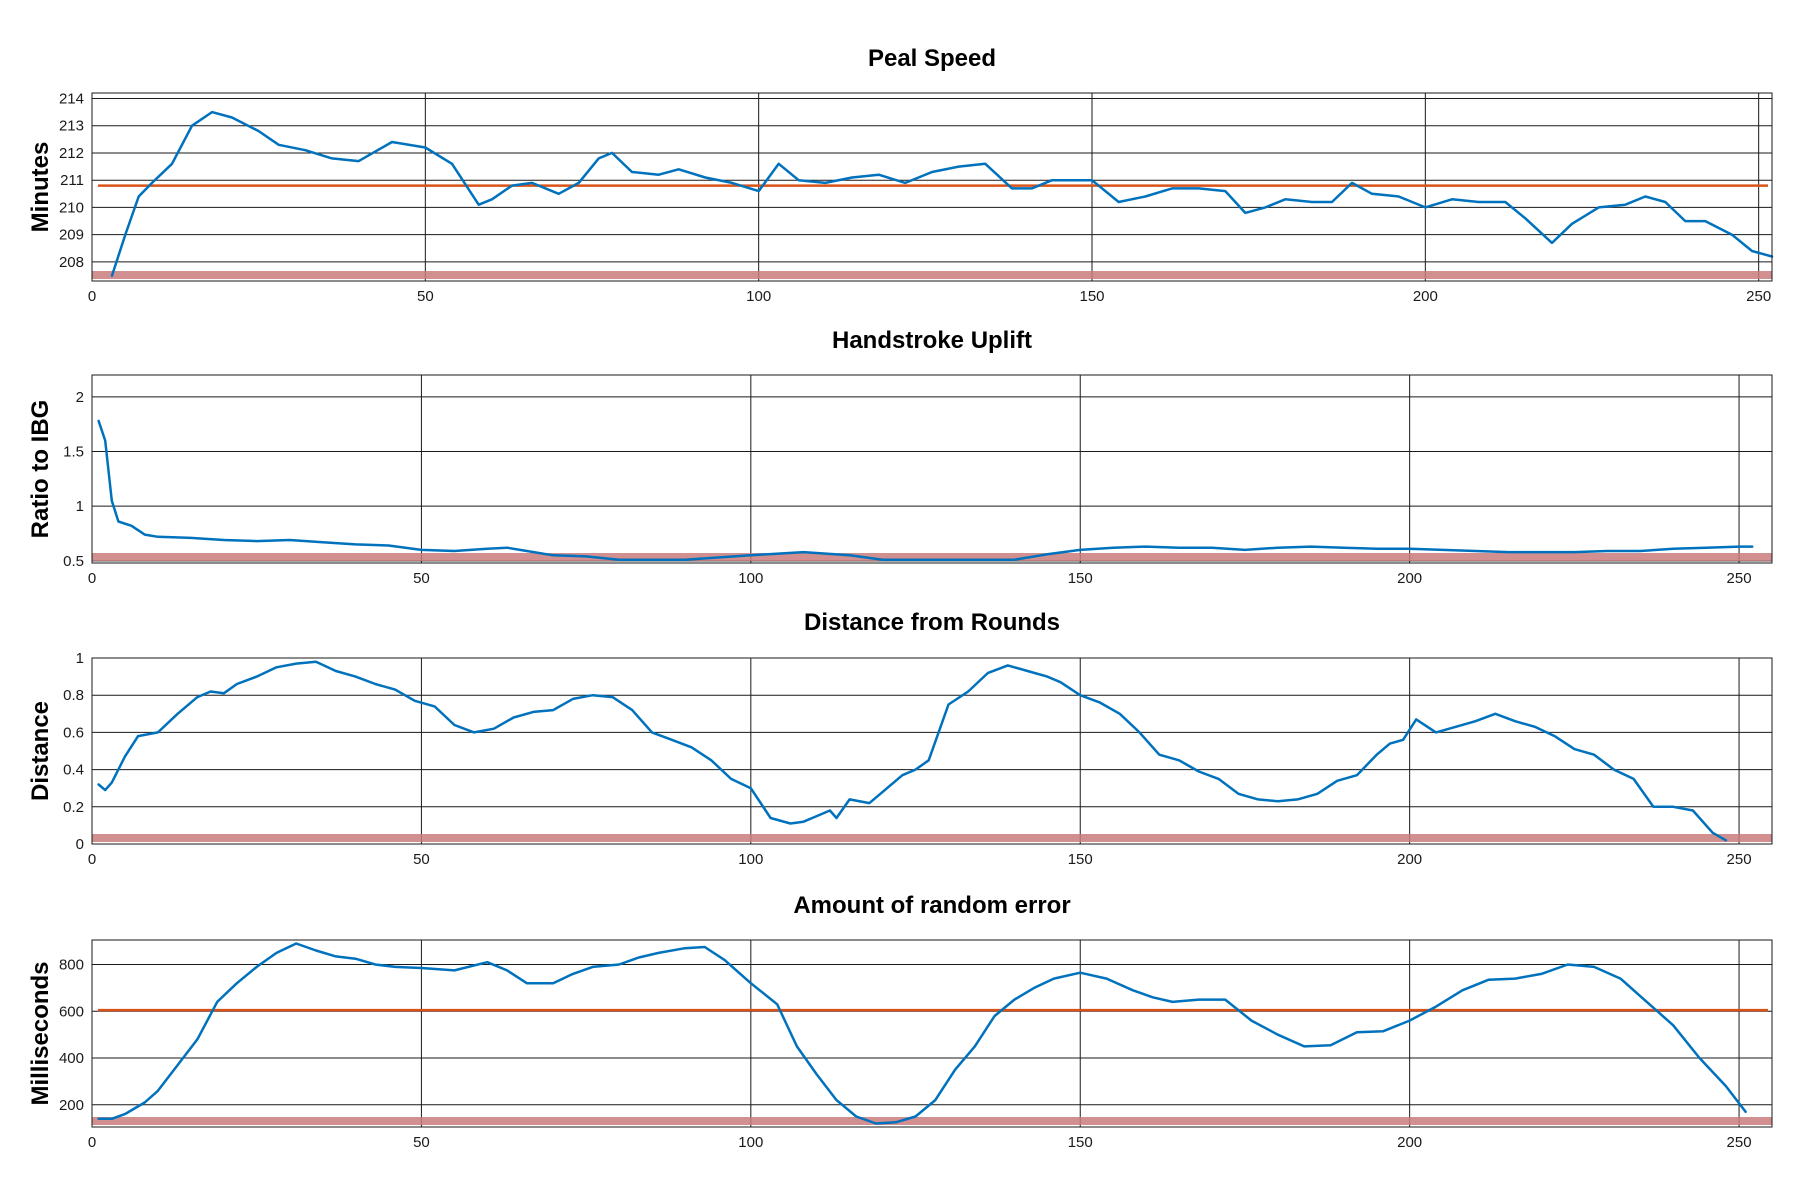 The image size is (1800, 1200). What do you see at coordinates (71, 153) in the screenshot?
I see `y-tick-label: 212` at bounding box center [71, 153].